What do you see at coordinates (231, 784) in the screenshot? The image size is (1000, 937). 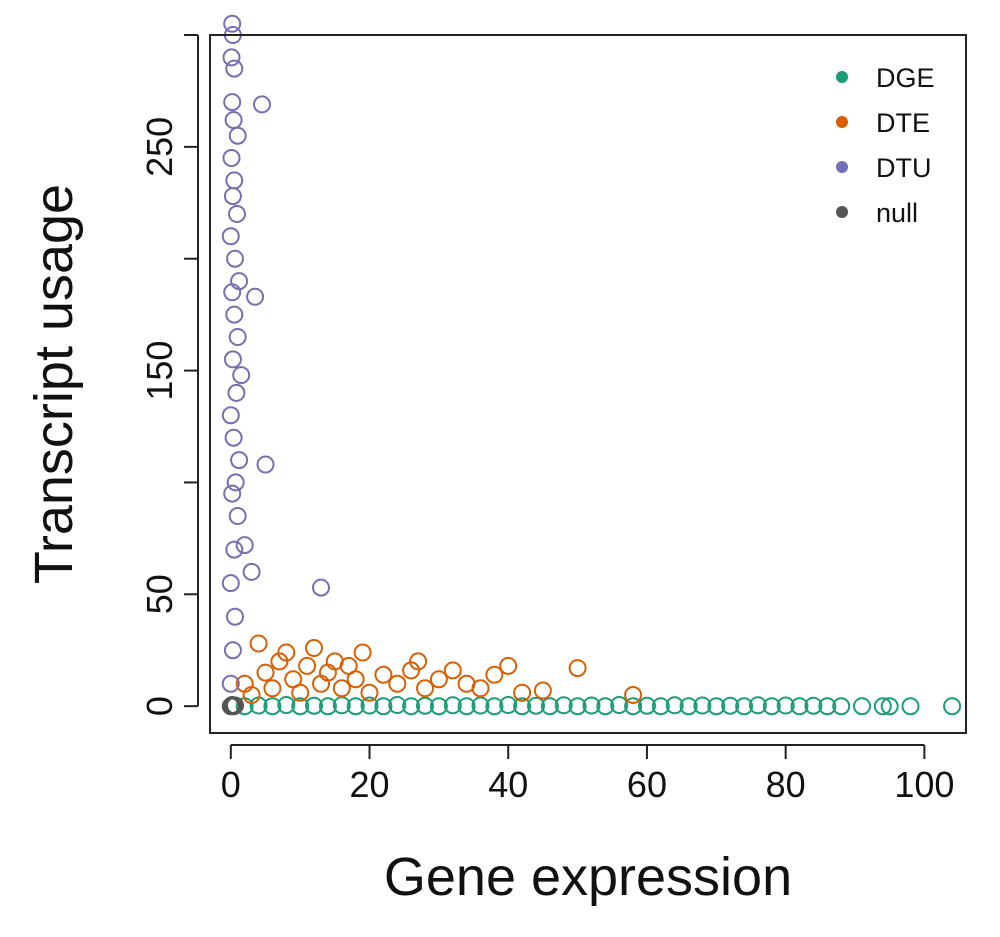 I see `x-tick-label-0: 0` at bounding box center [231, 784].